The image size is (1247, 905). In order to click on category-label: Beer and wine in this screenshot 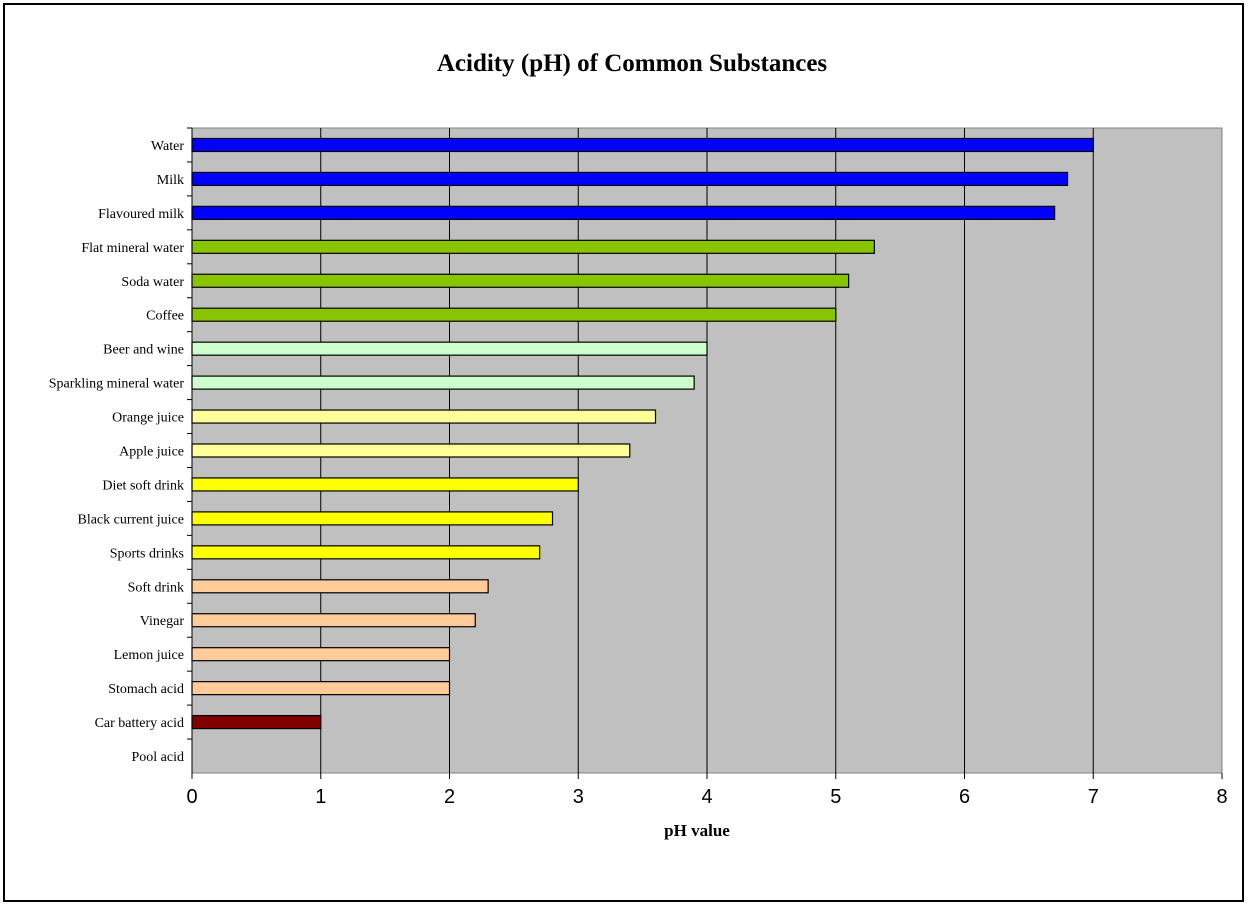, I will do `click(143, 350)`.